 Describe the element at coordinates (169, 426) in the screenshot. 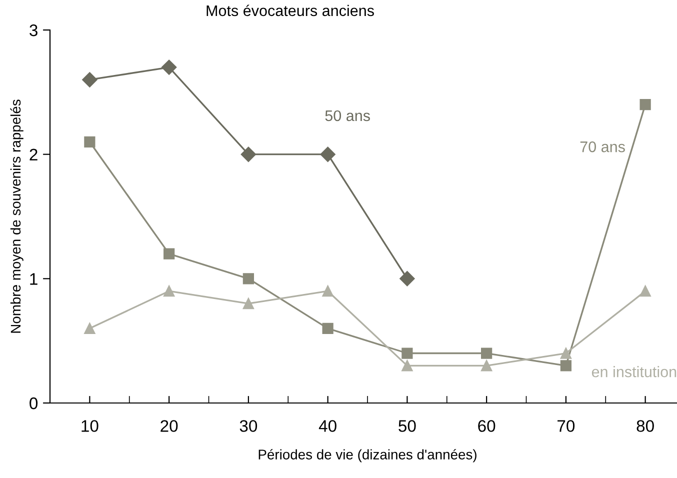

I see `x-tick-label: 20` at that location.